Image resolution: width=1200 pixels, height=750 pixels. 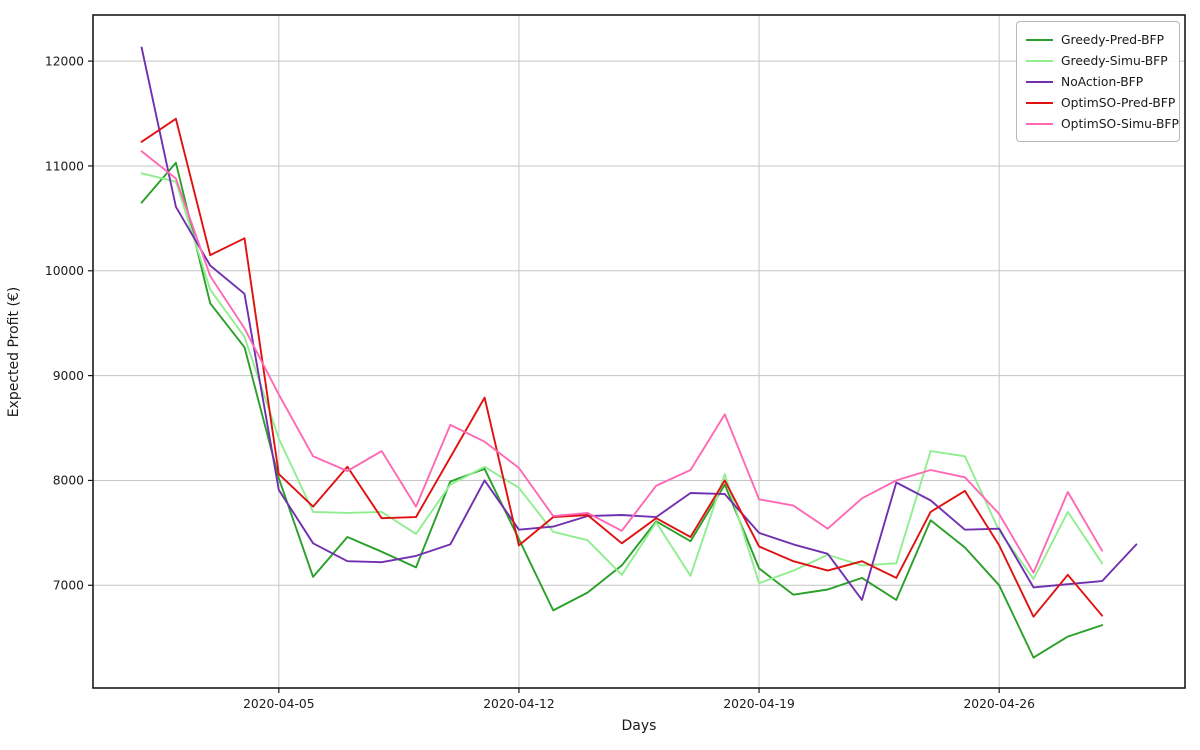 I want to click on legend-label: Greedy-Simu-BFP, so click(x=1114, y=60).